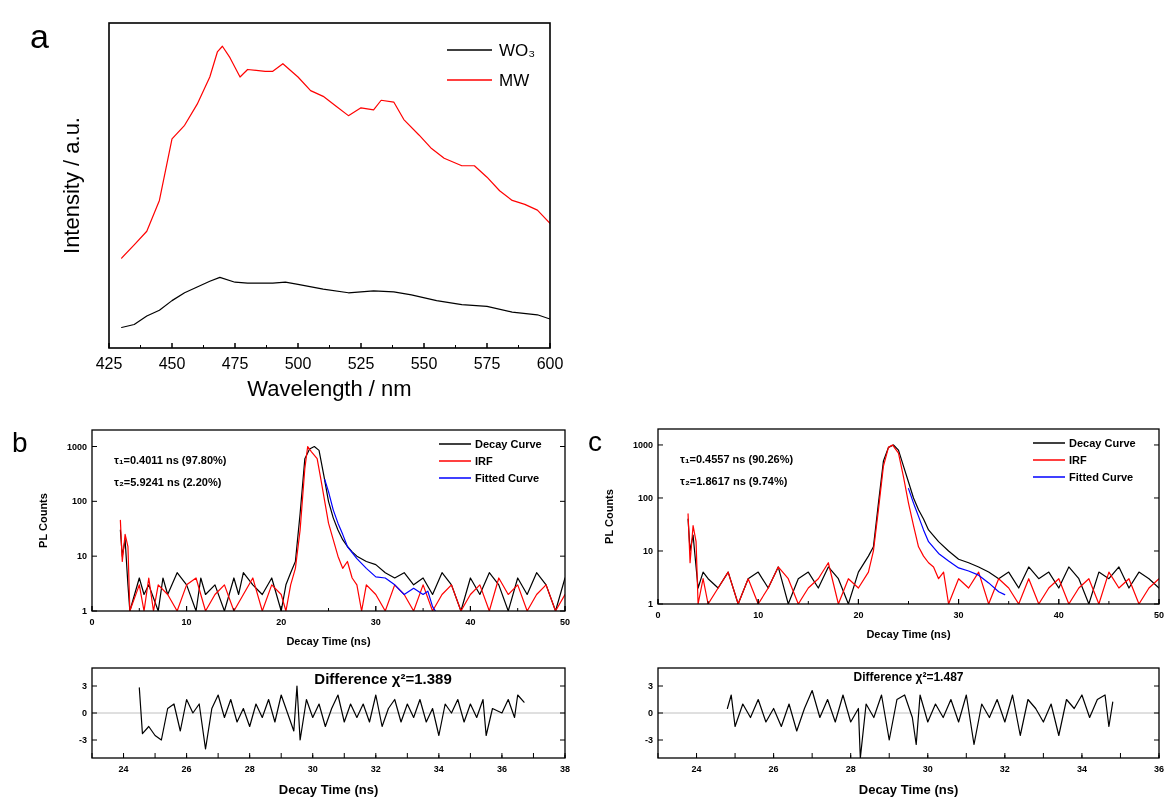  What do you see at coordinates (517, 50) in the screenshot?
I see `legend-label: WO₃` at bounding box center [517, 50].